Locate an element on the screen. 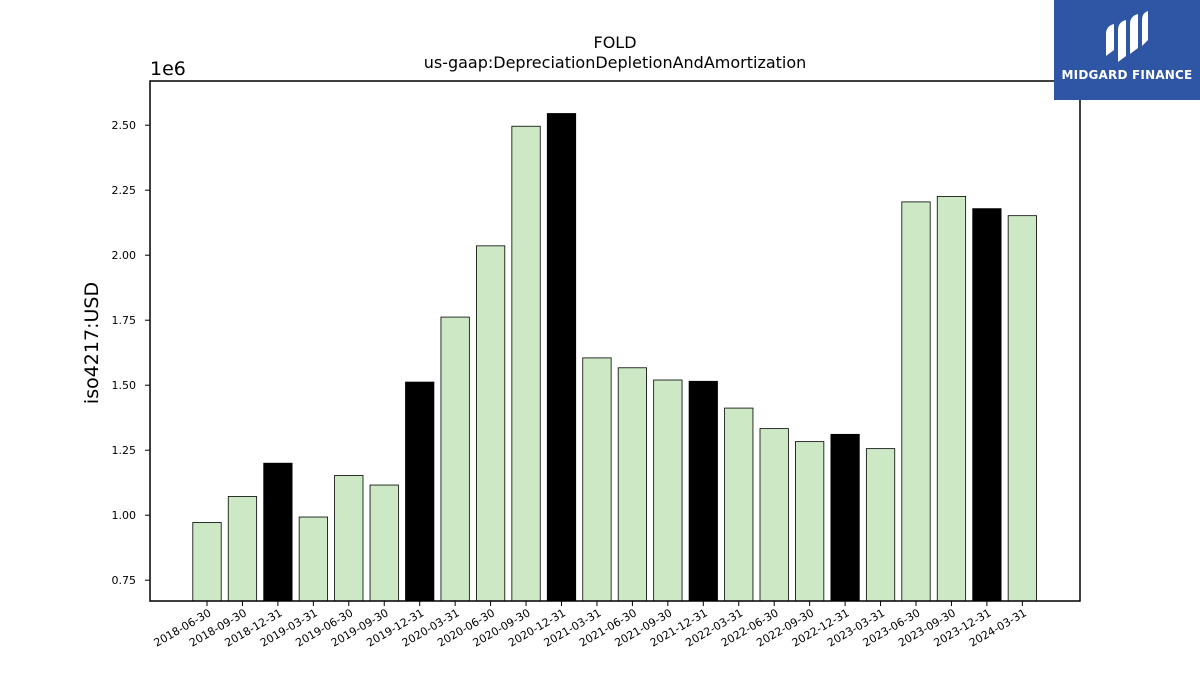 This screenshot has width=1200, height=675. y-tick-label: 0.75 is located at coordinates (124, 580).